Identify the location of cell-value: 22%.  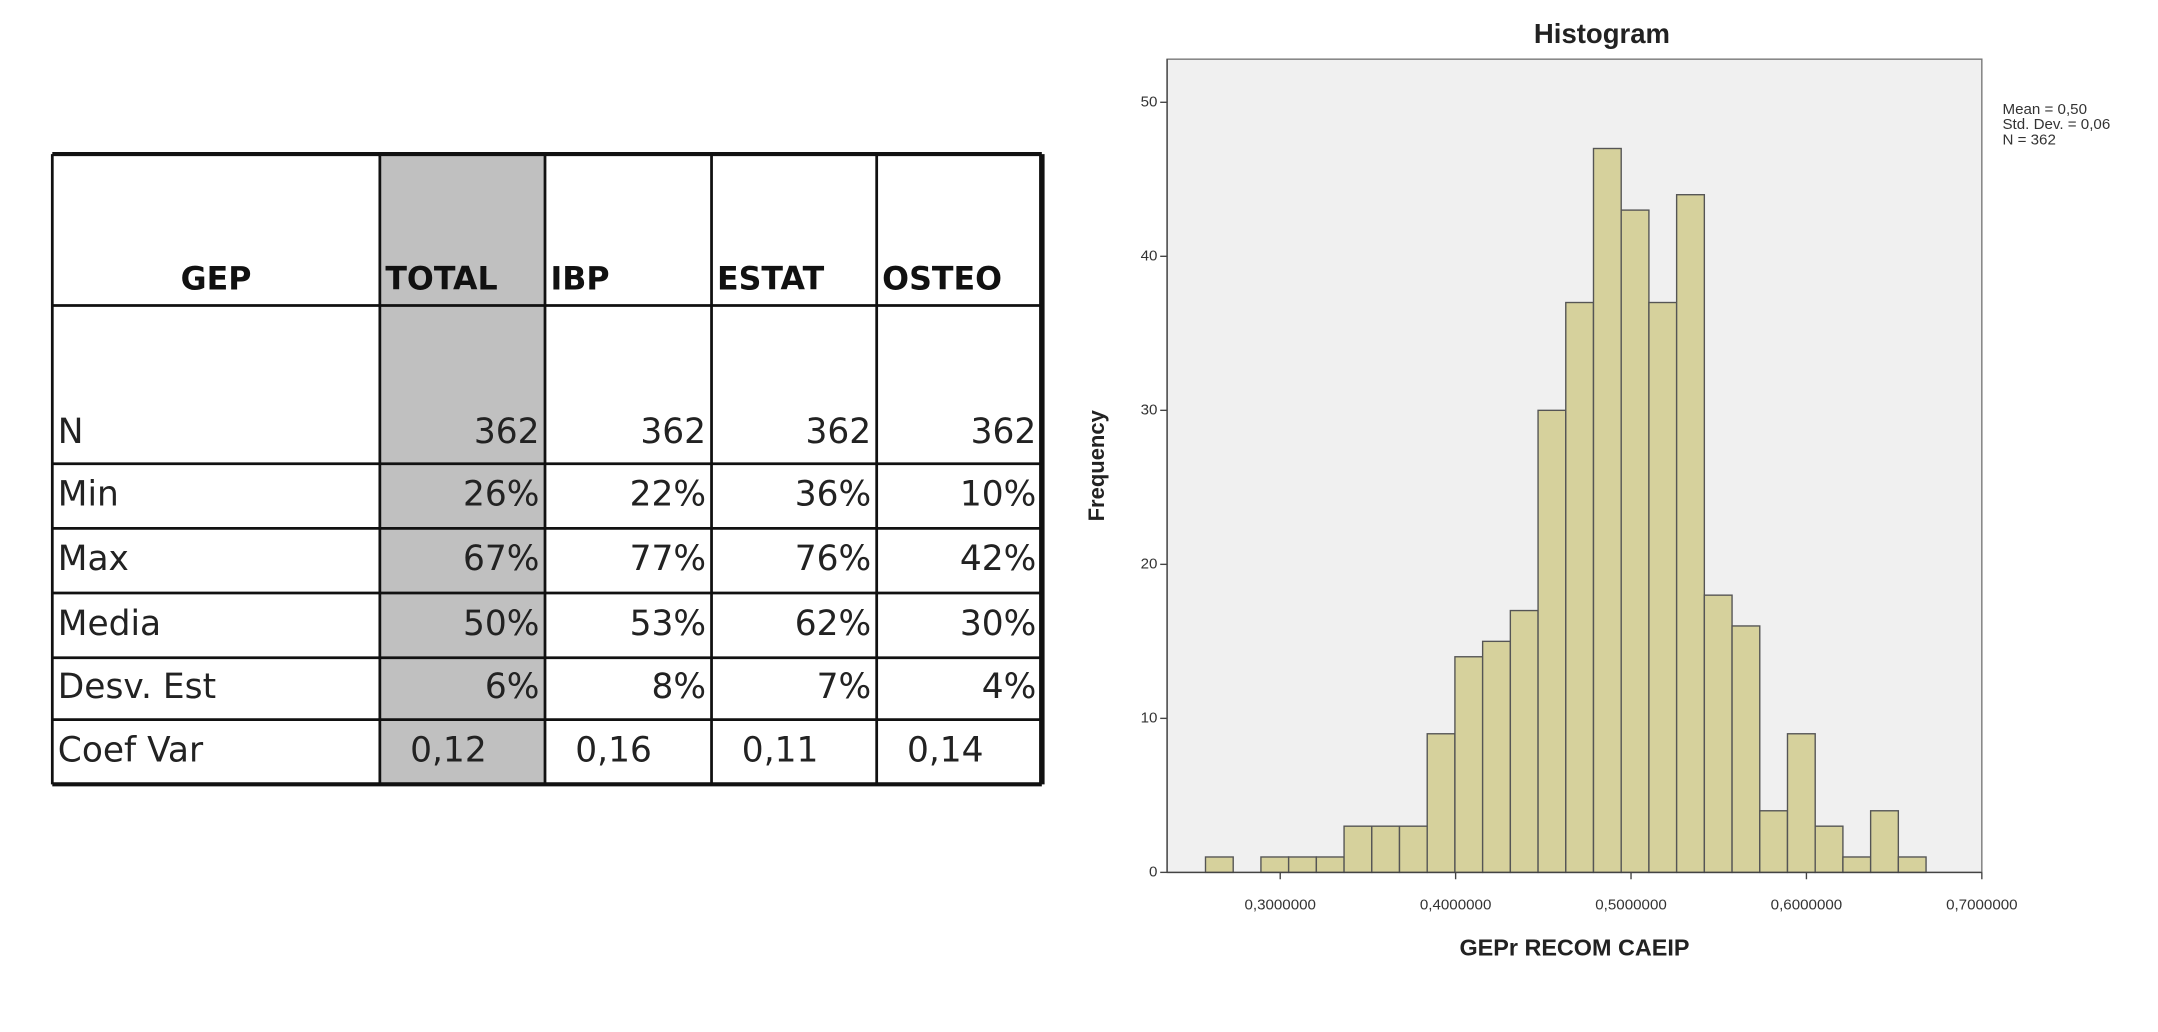
(668, 495).